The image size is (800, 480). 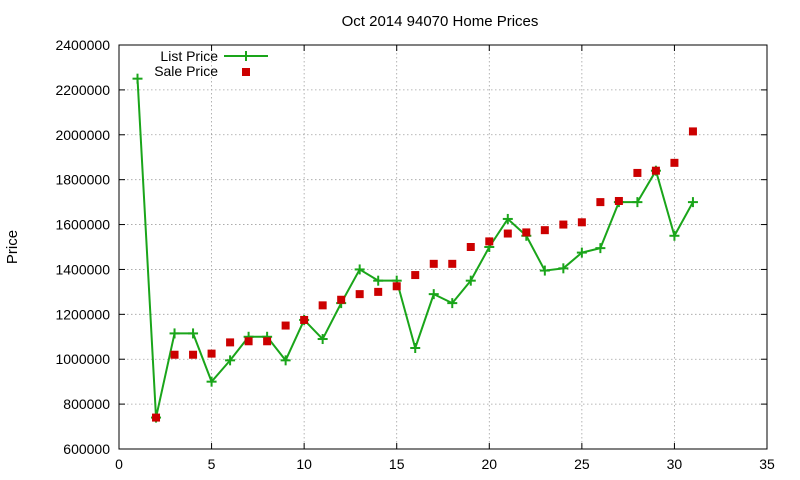 I want to click on y-tick-label: 2400000, so click(x=82, y=45).